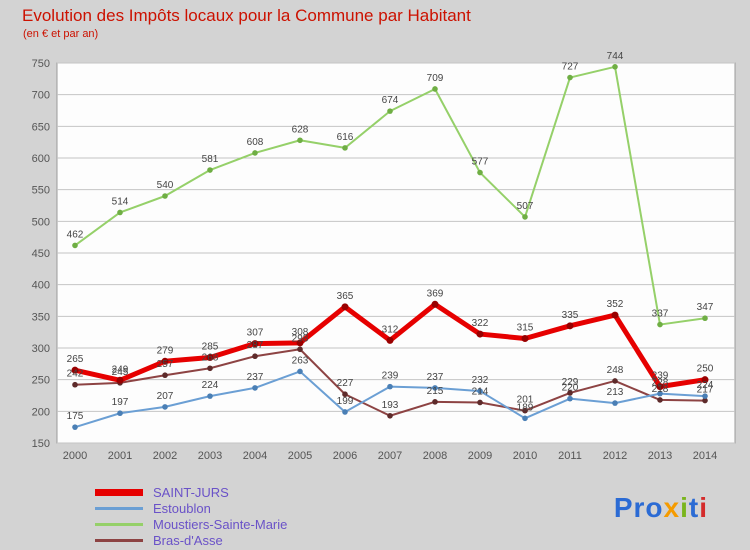 This screenshot has height=550, width=750. I want to click on data-label-saint-jurs: 249, so click(120, 369).